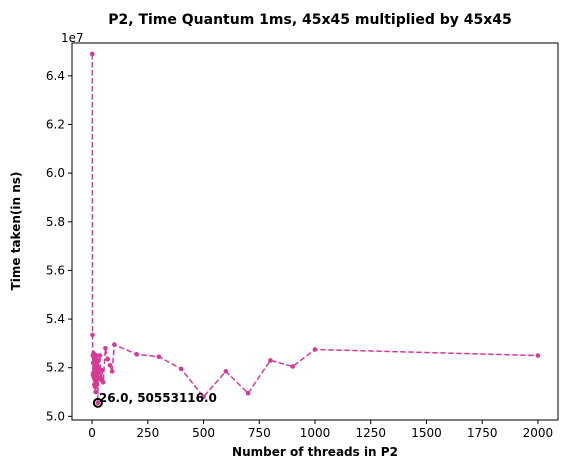 Image resolution: width=567 pixels, height=470 pixels. Describe the element at coordinates (55, 173) in the screenshot. I see `y-tick-label: 6.0` at that location.